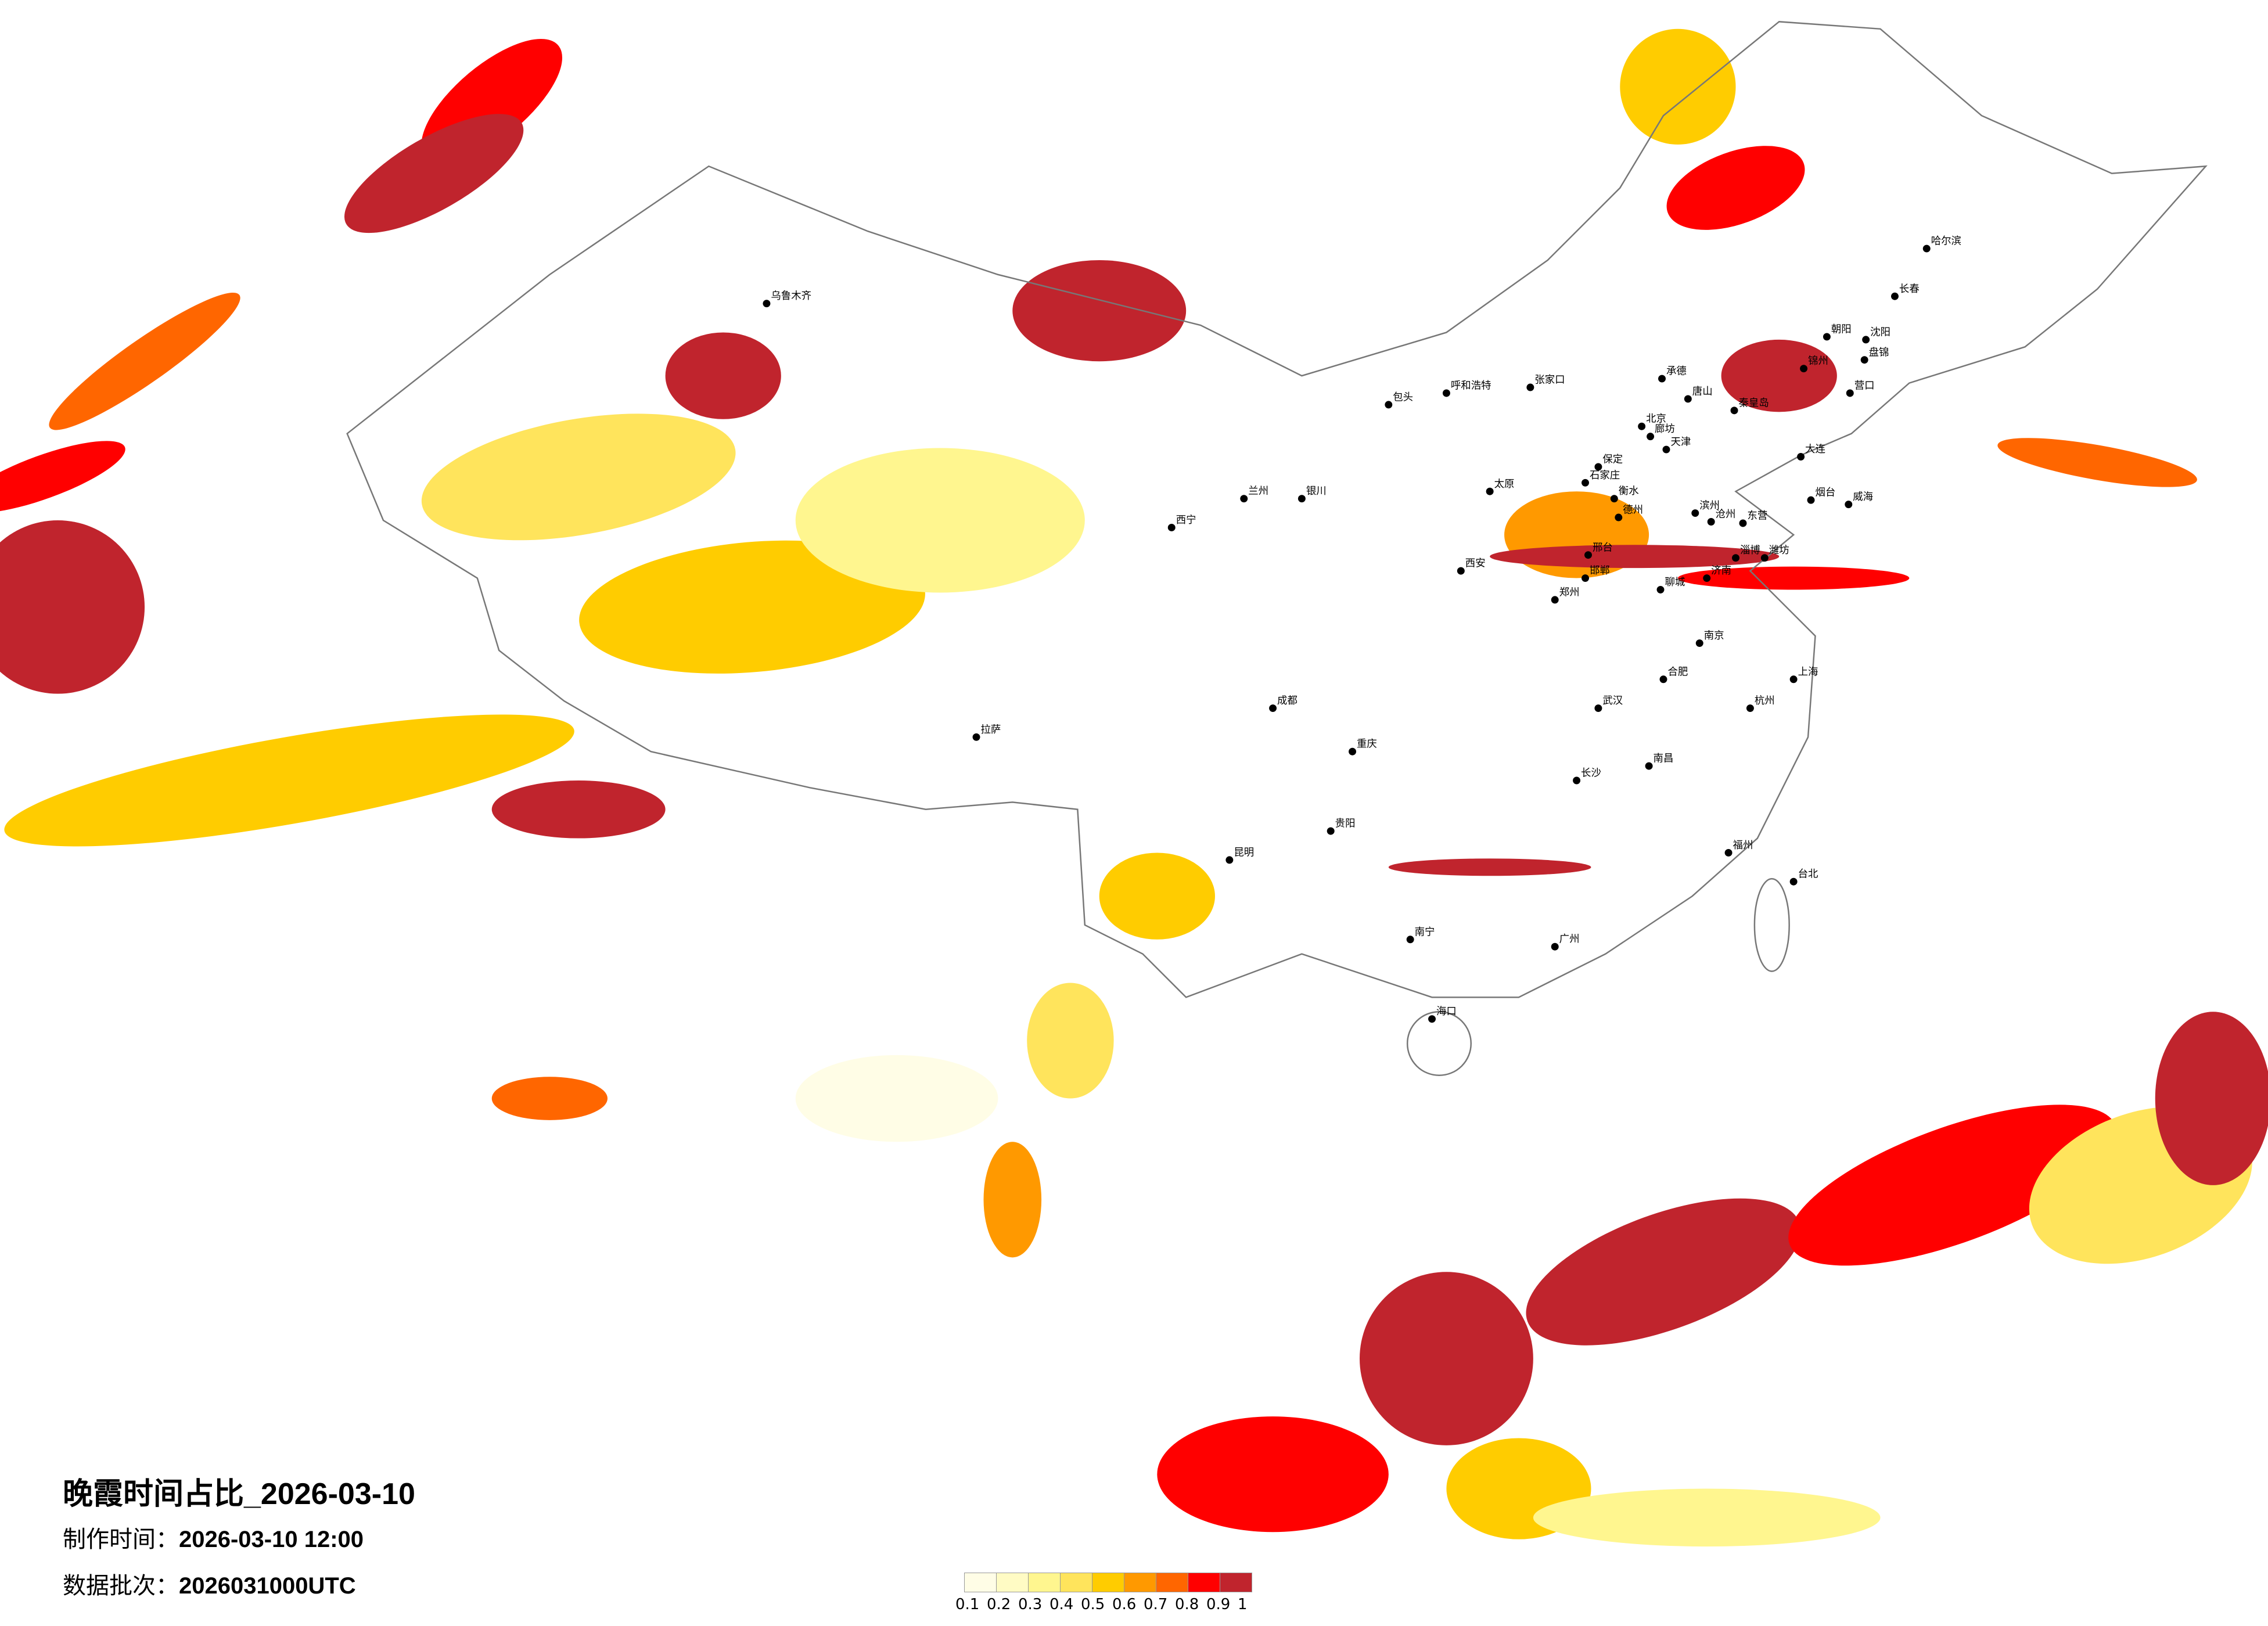  Describe the element at coordinates (1702, 391) in the screenshot. I see `city-label: 唐山` at that location.